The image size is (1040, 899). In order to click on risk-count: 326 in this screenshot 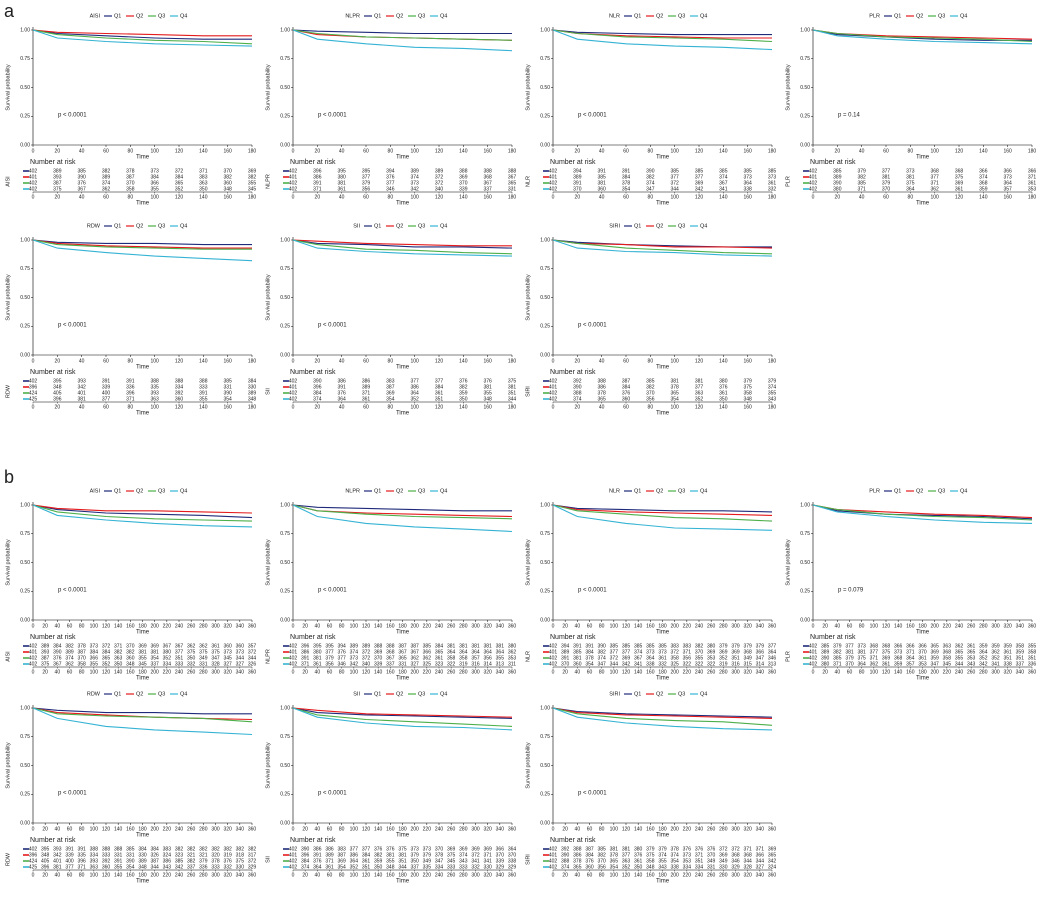, I will do `click(252, 664)`.